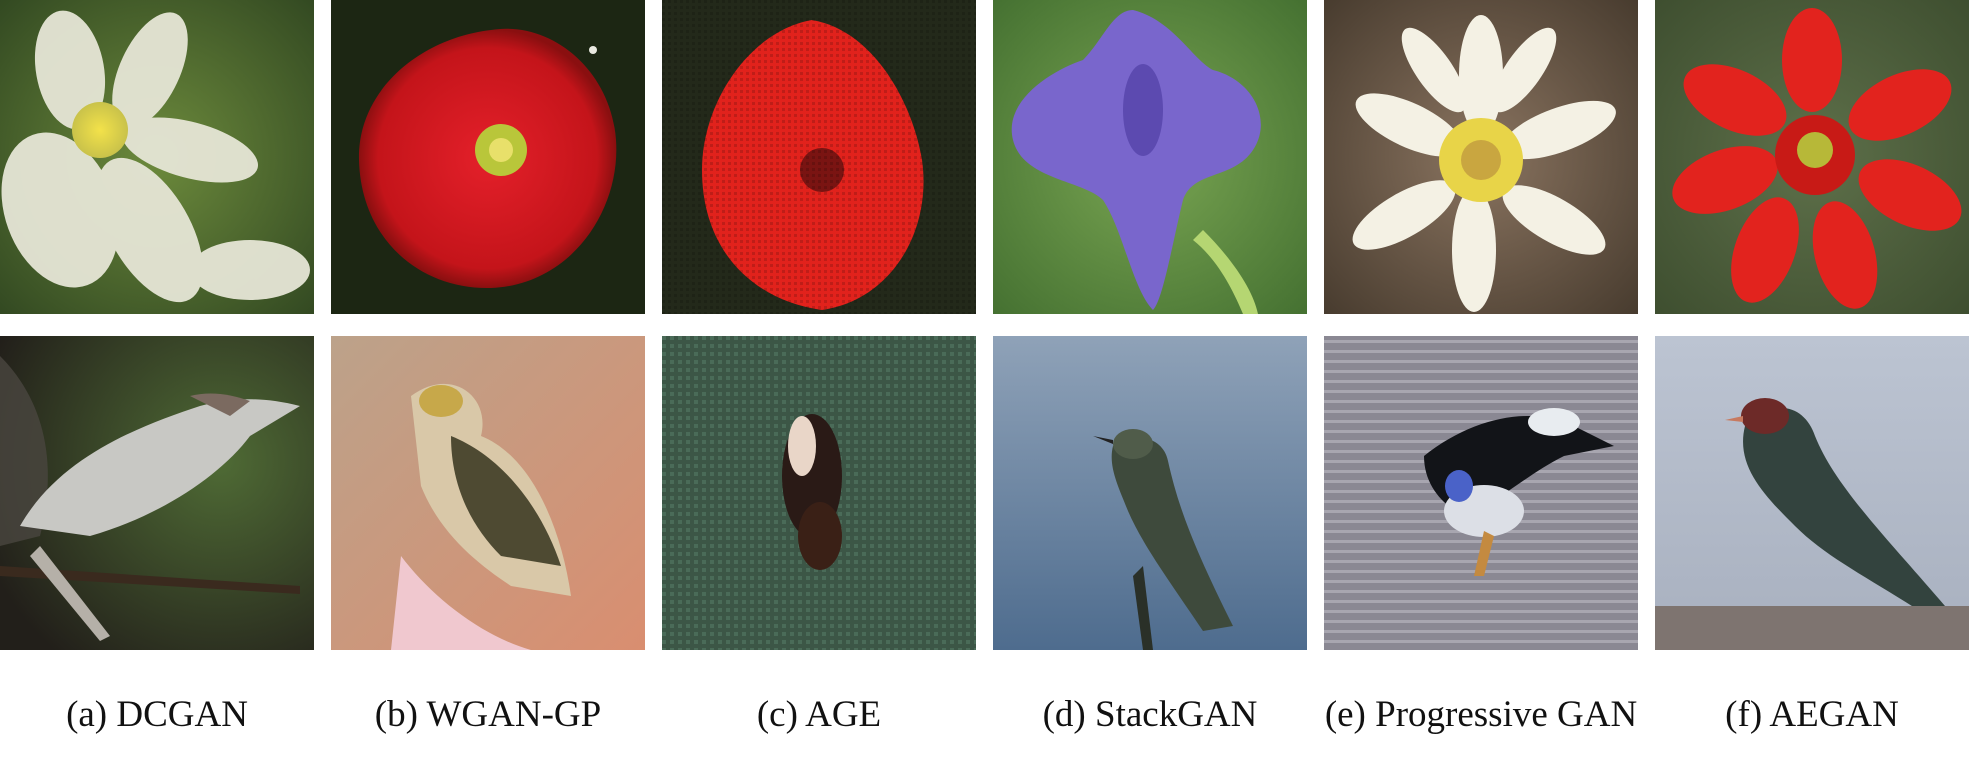 The width and height of the screenshot is (1970, 763). Describe the element at coordinates (157, 493) in the screenshot. I see `dcgan-bird-image` at that location.